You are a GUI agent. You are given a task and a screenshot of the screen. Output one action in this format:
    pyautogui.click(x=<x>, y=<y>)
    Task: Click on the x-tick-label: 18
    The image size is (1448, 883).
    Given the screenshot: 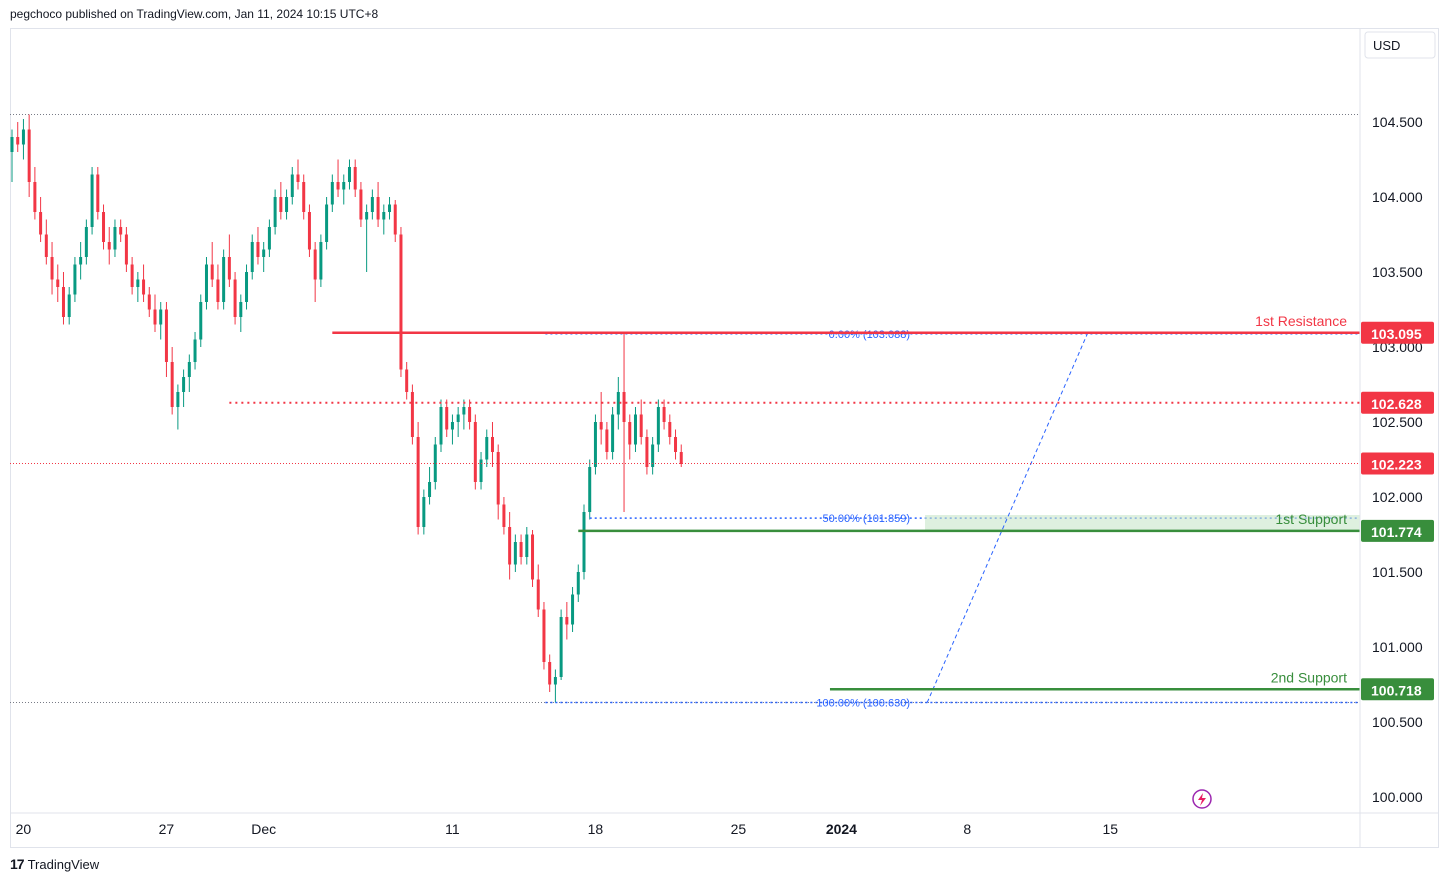 What is the action you would take?
    pyautogui.click(x=596, y=829)
    